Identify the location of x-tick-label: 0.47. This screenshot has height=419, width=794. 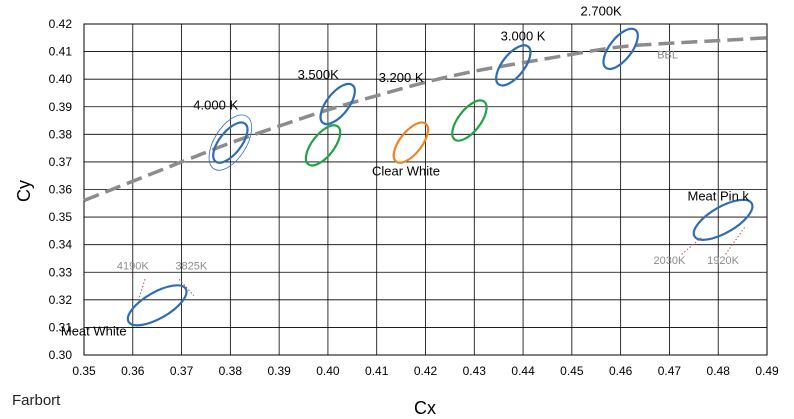
(670, 371).